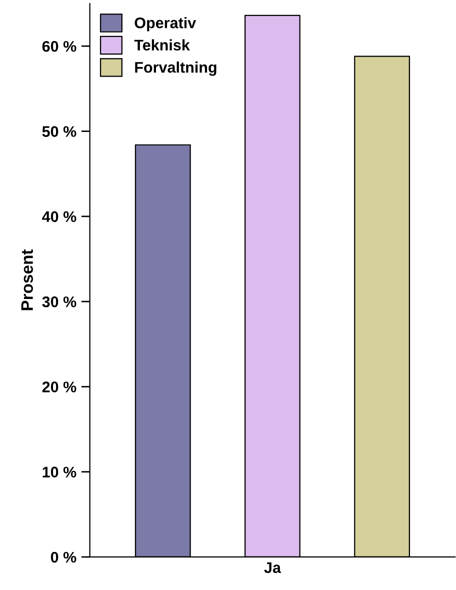  What do you see at coordinates (273, 568) in the screenshot?
I see `x-tick-label: Ja` at bounding box center [273, 568].